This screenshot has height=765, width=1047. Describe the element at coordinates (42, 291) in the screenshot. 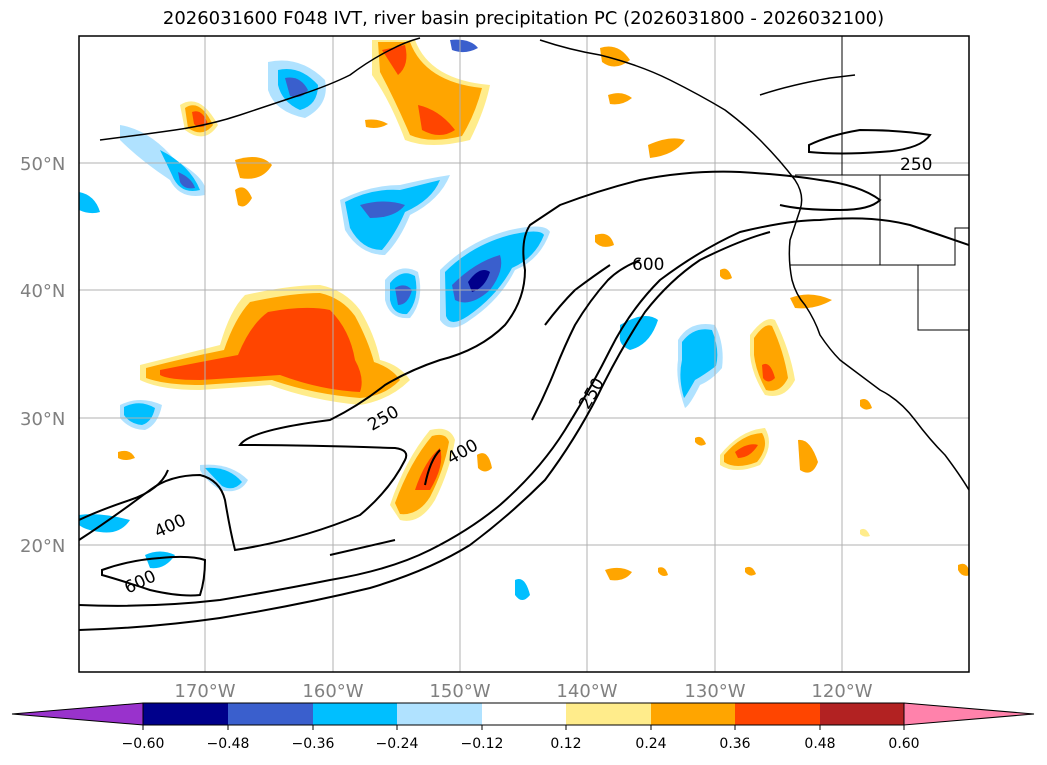

I see `lat-label: 40°N` at that location.